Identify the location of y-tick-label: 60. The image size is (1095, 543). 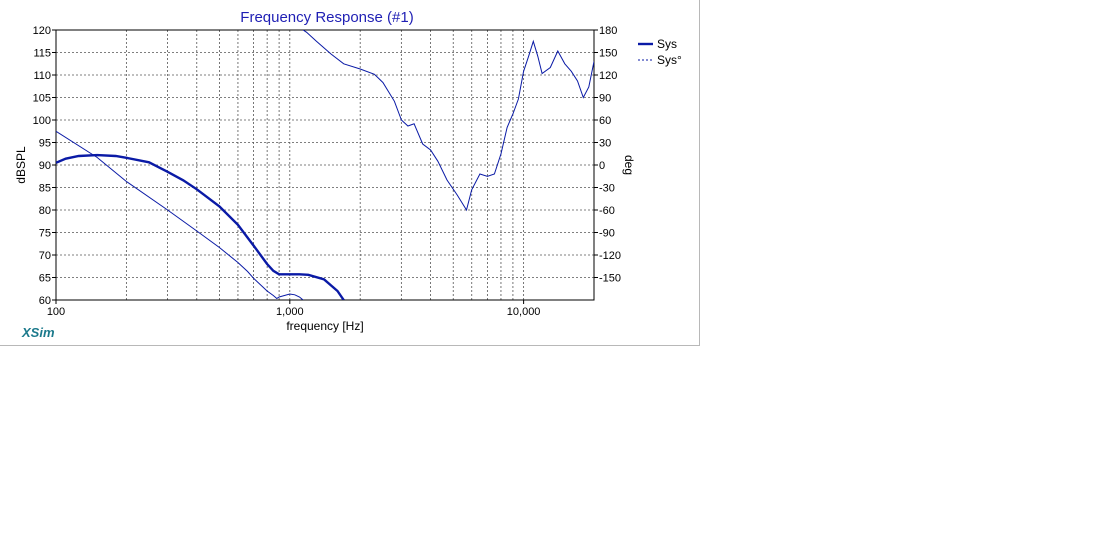
(45, 301).